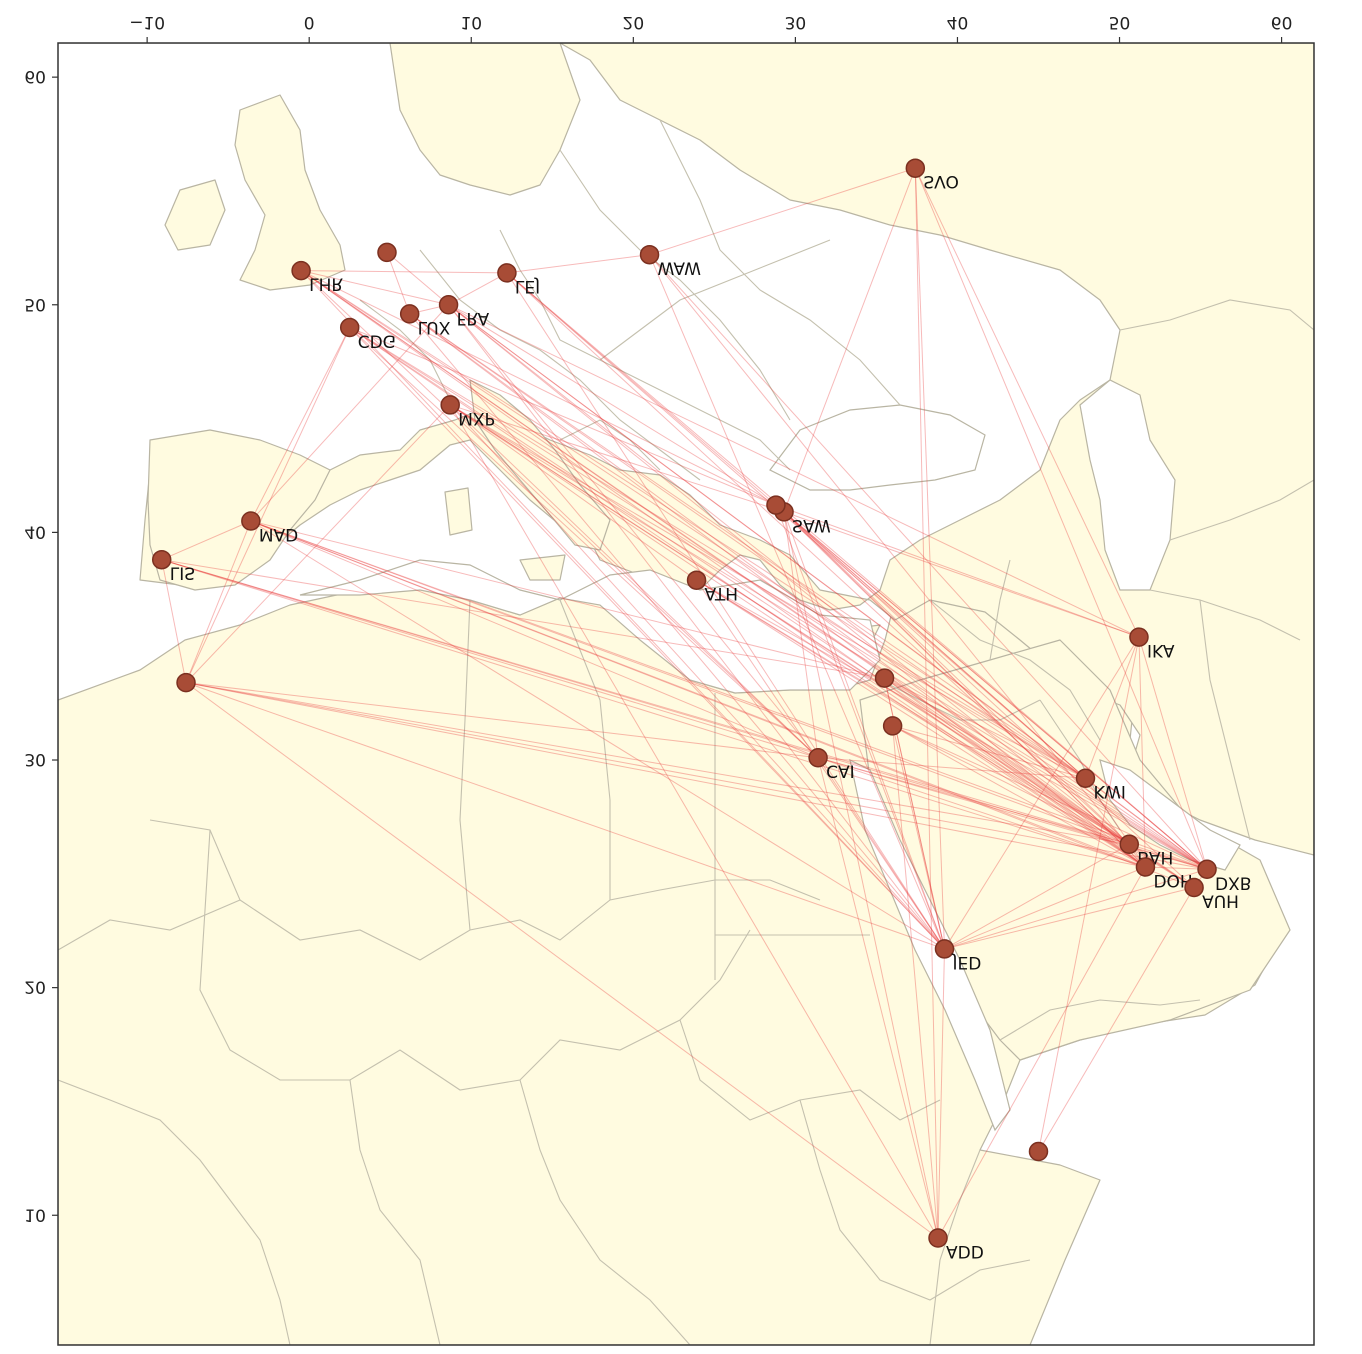 This screenshot has width=1362, height=1354. Describe the element at coordinates (471, 22) in the screenshot. I see `x-tick-label: 10` at that location.